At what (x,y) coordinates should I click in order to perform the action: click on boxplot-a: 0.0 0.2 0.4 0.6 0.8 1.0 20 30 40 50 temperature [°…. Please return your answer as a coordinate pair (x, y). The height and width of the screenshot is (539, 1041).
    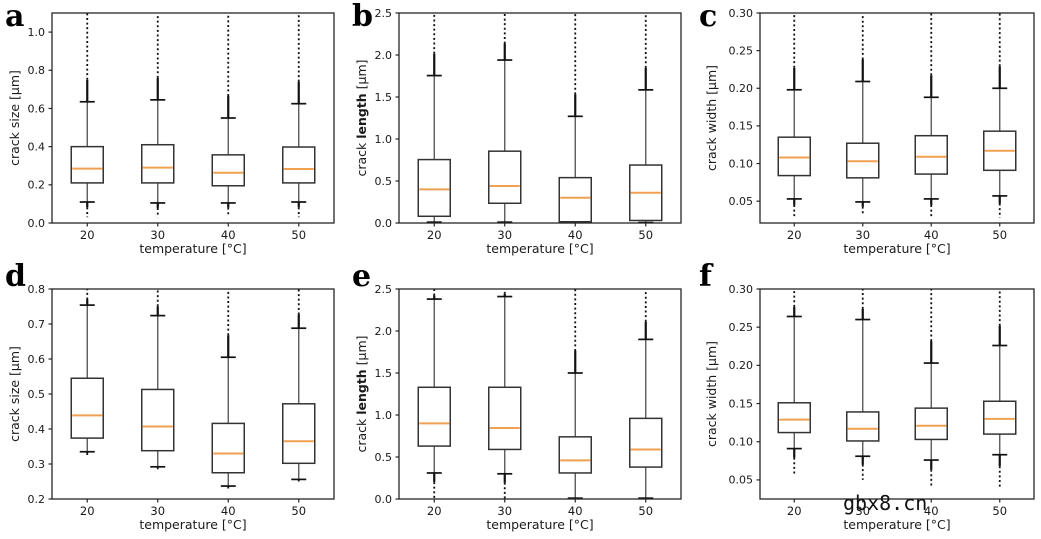
    Looking at the image, I should click on (171, 134).